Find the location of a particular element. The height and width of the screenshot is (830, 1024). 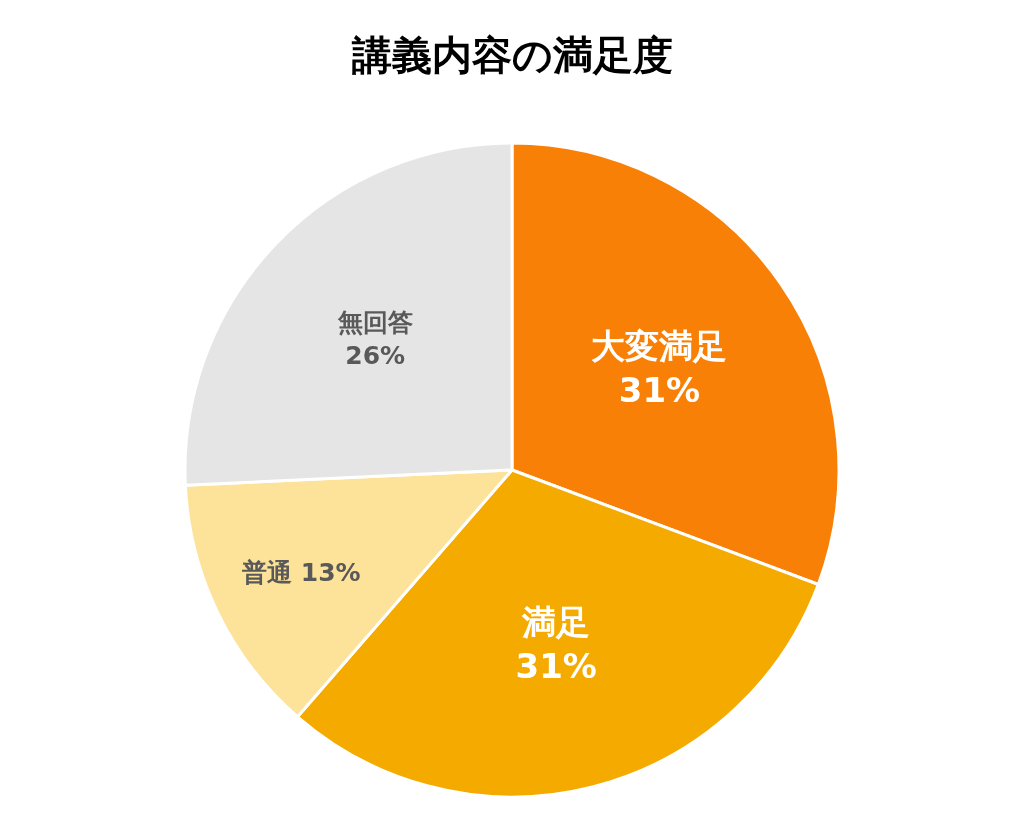

slice-label: 無回答 is located at coordinates (374, 323).